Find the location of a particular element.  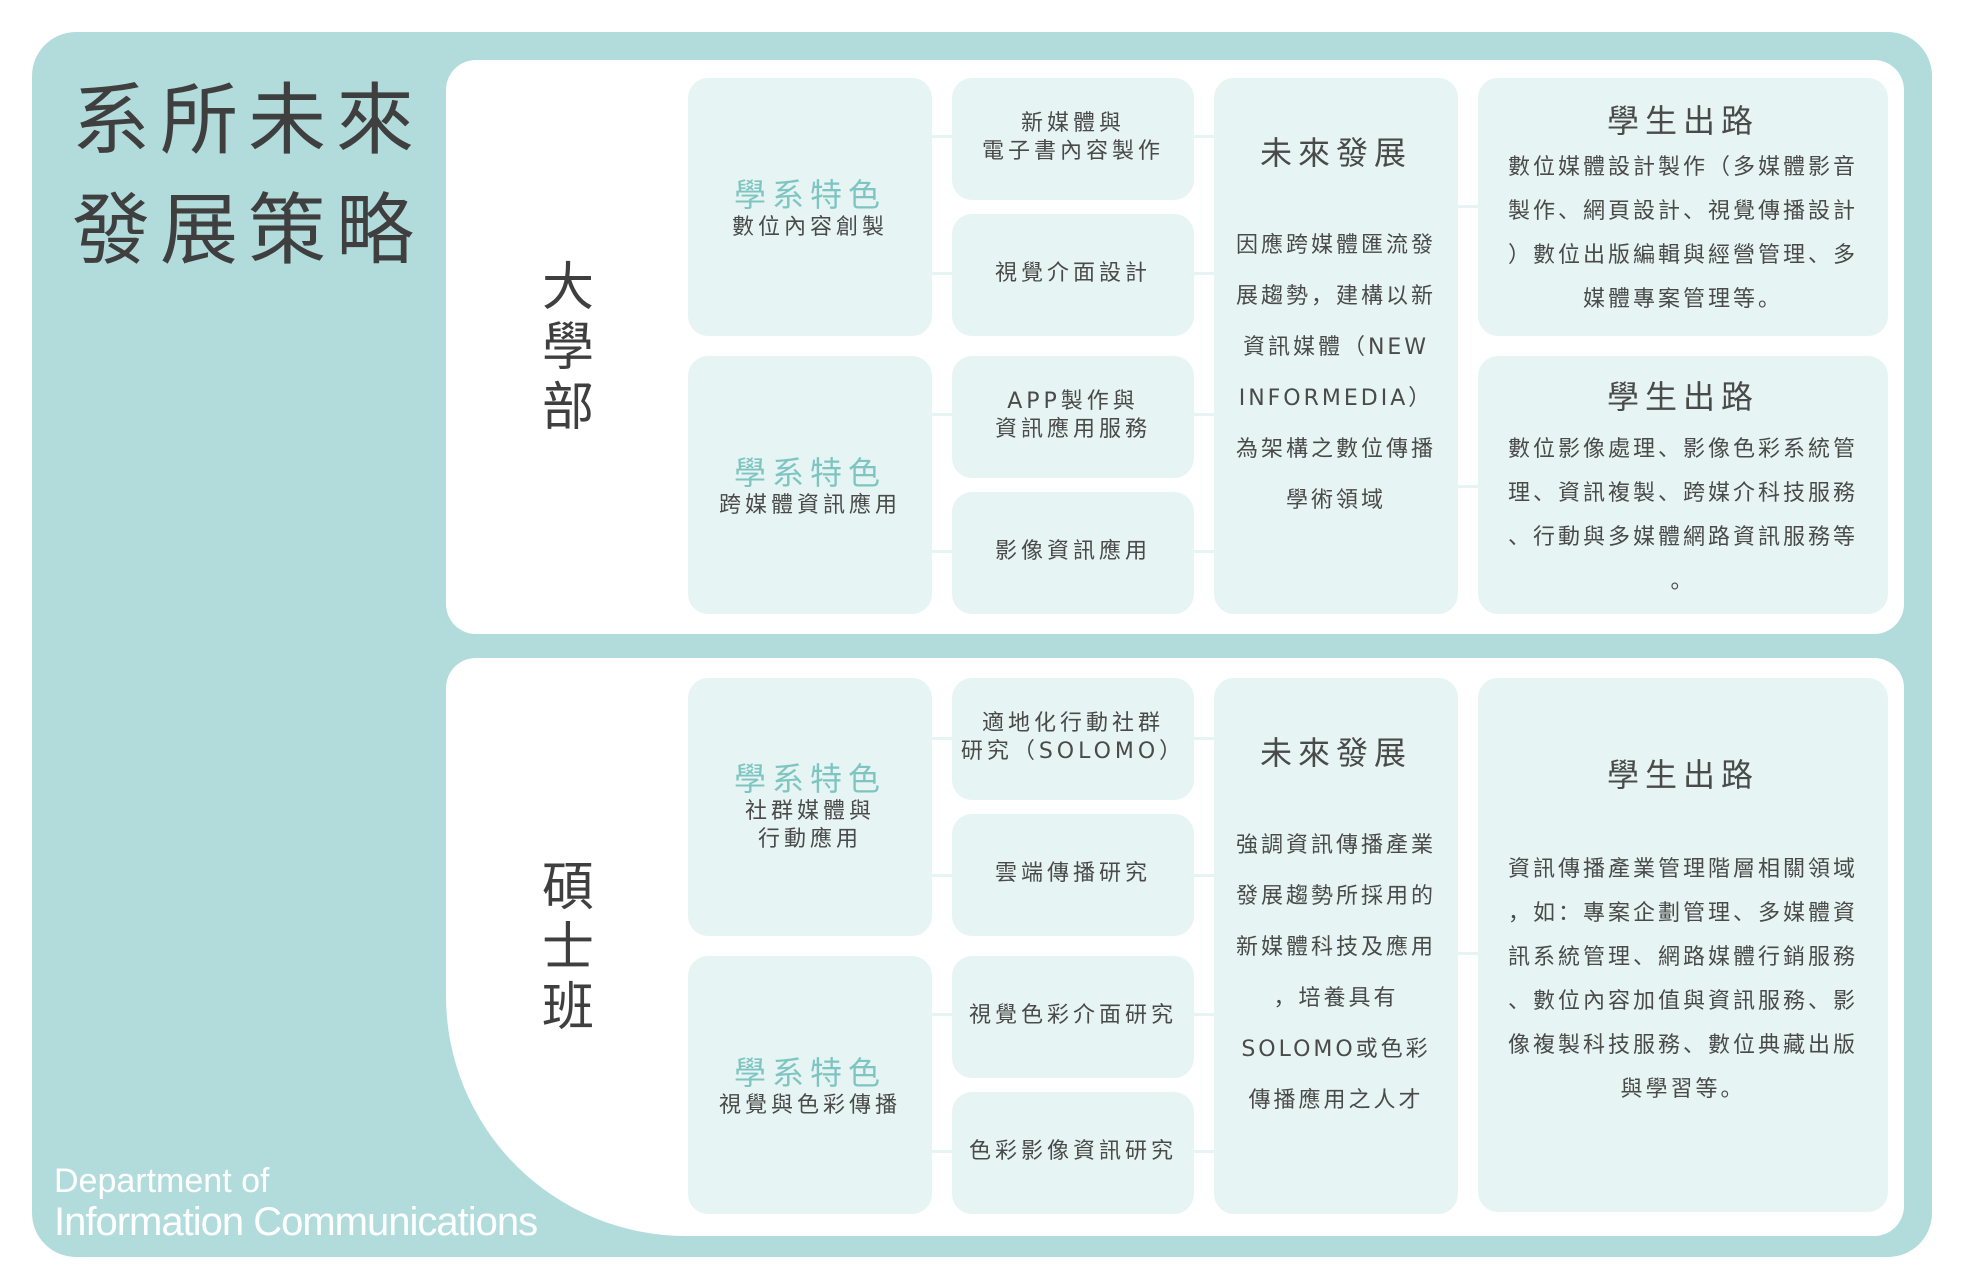

feature-box-digital-content: 學系特色 數位內容創製 is located at coordinates (810, 207).